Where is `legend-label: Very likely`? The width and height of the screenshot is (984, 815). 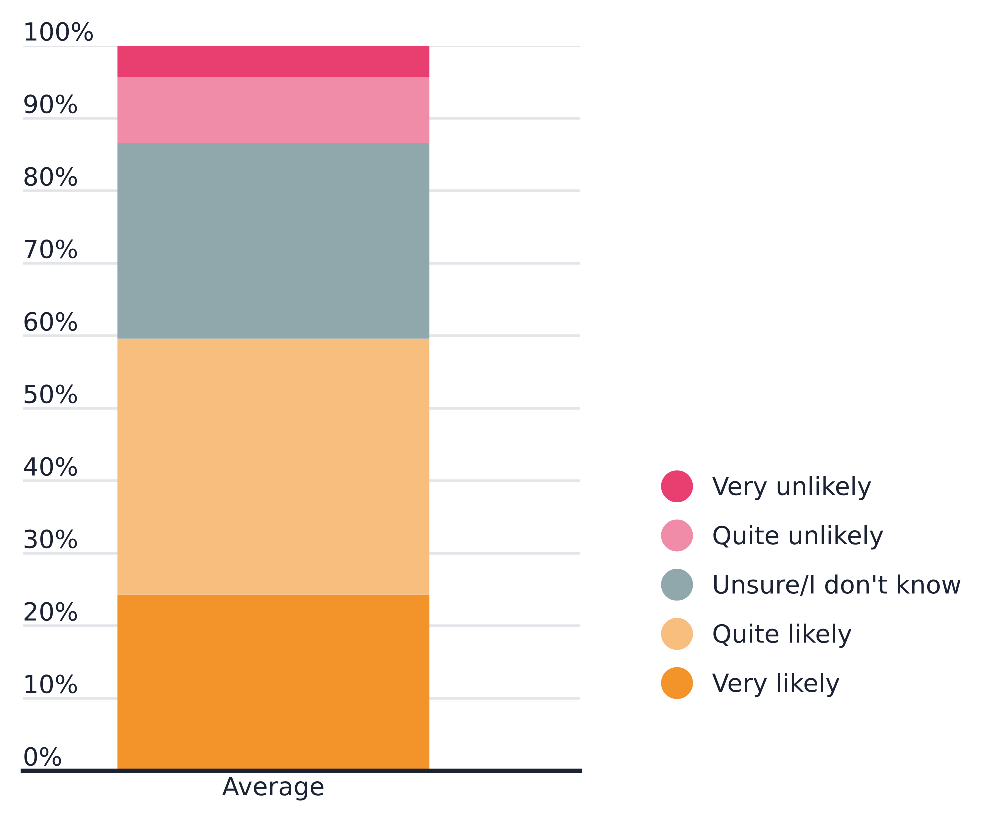
legend-label: Very likely is located at coordinates (776, 685).